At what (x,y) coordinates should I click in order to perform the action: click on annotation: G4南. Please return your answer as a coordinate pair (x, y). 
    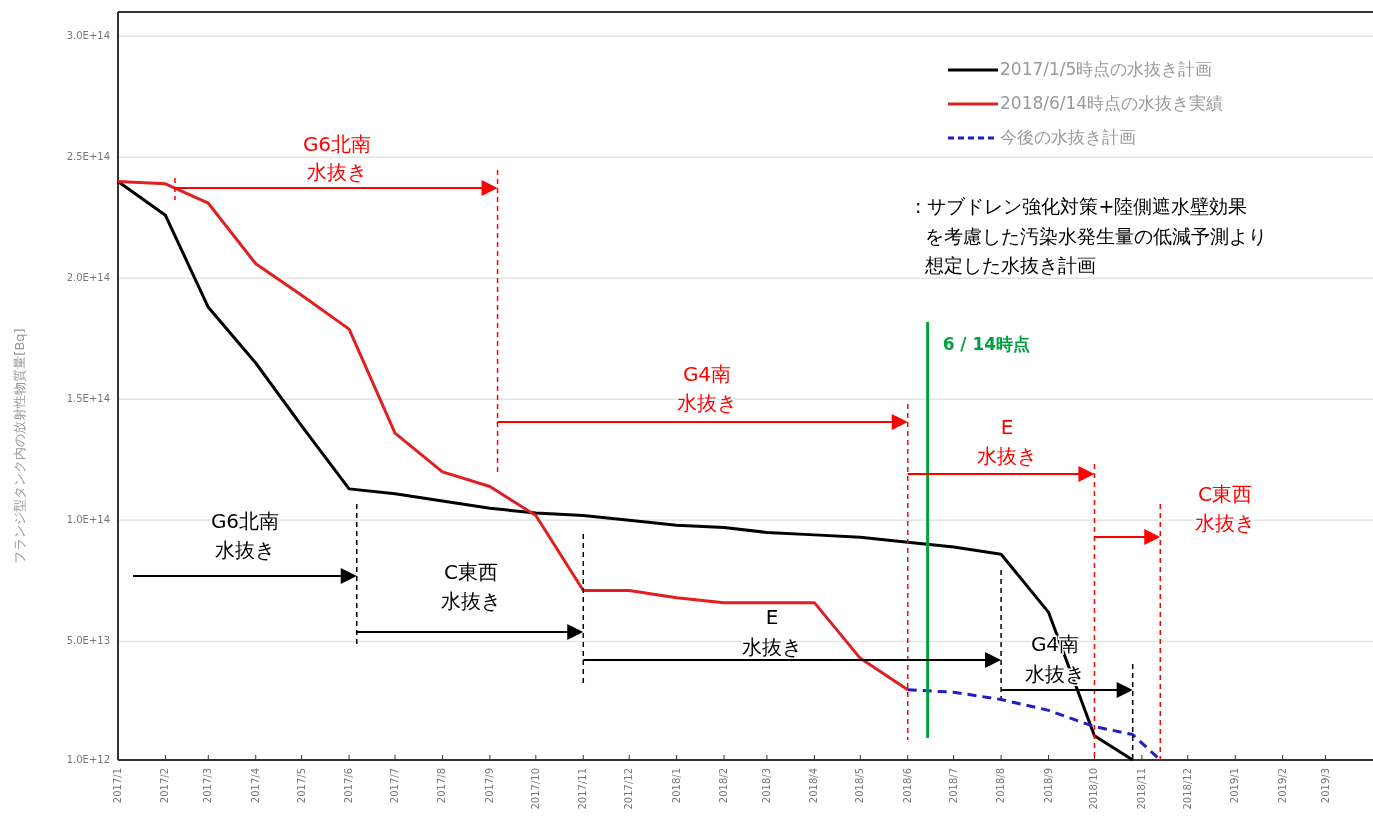
    Looking at the image, I should click on (707, 373).